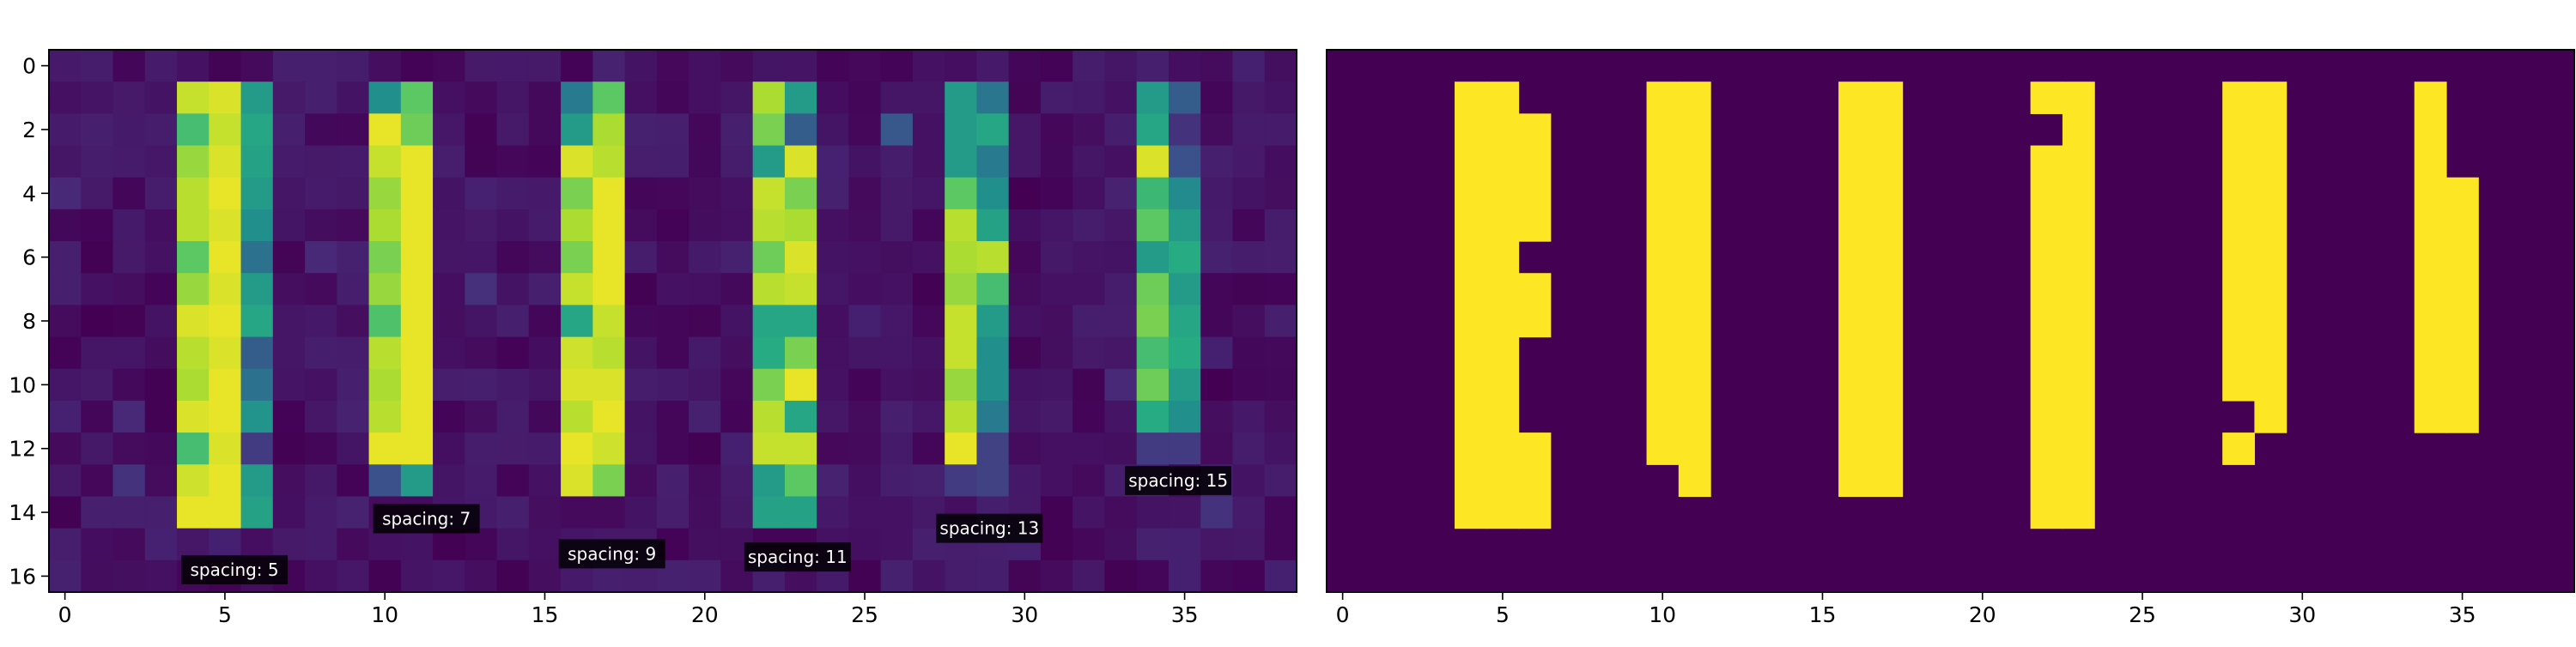 Image resolution: width=2576 pixels, height=647 pixels. What do you see at coordinates (2142, 614) in the screenshot?
I see `binary-x-tick-label: 25` at bounding box center [2142, 614].